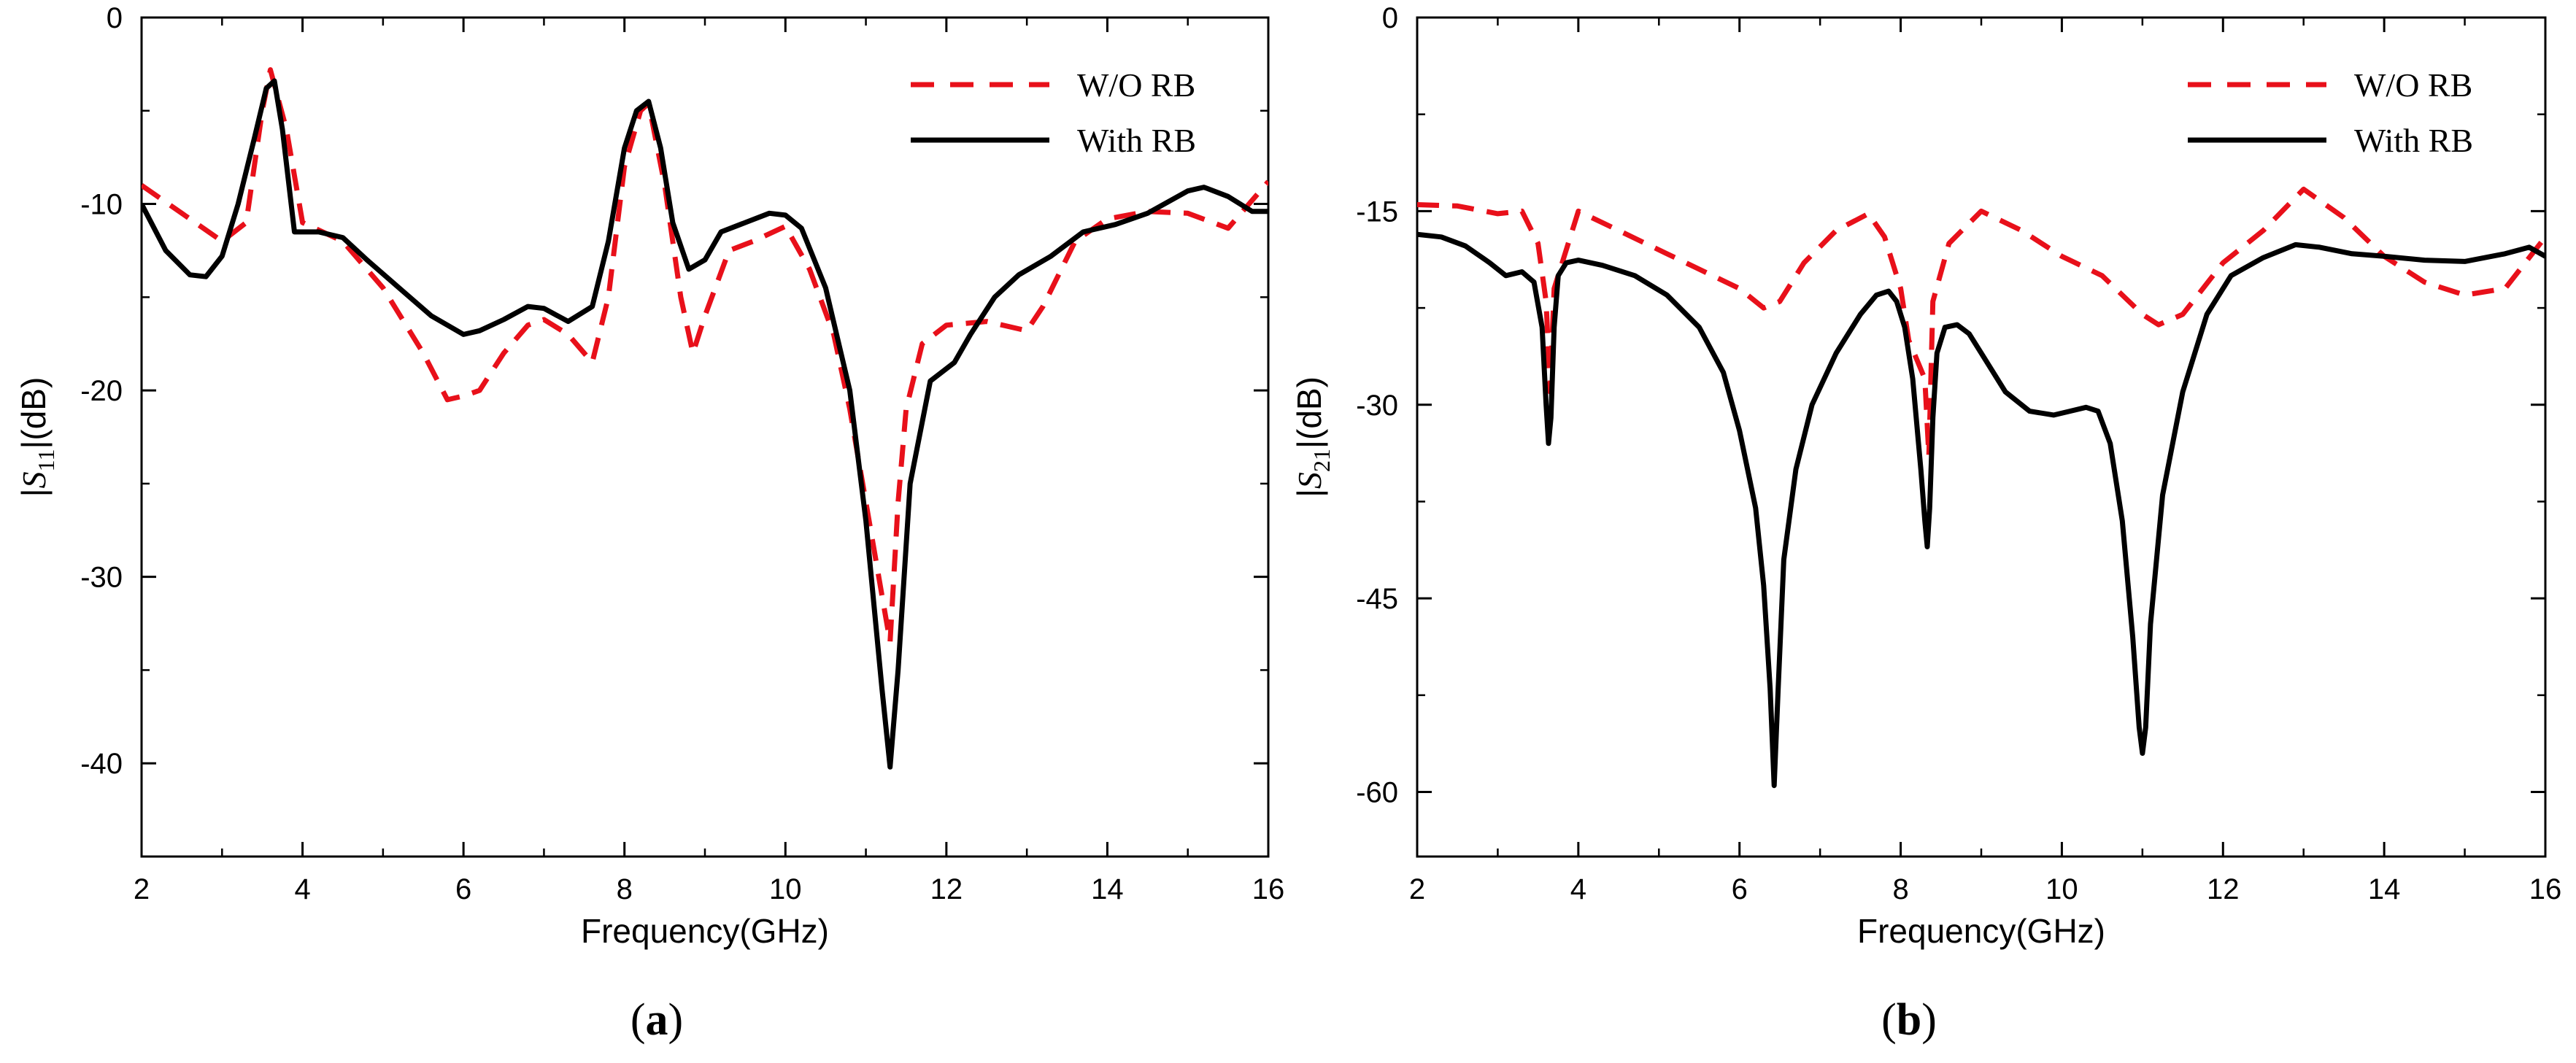 The image size is (2576, 1063). I want to click on y-tick-label: -45, so click(1377, 599).